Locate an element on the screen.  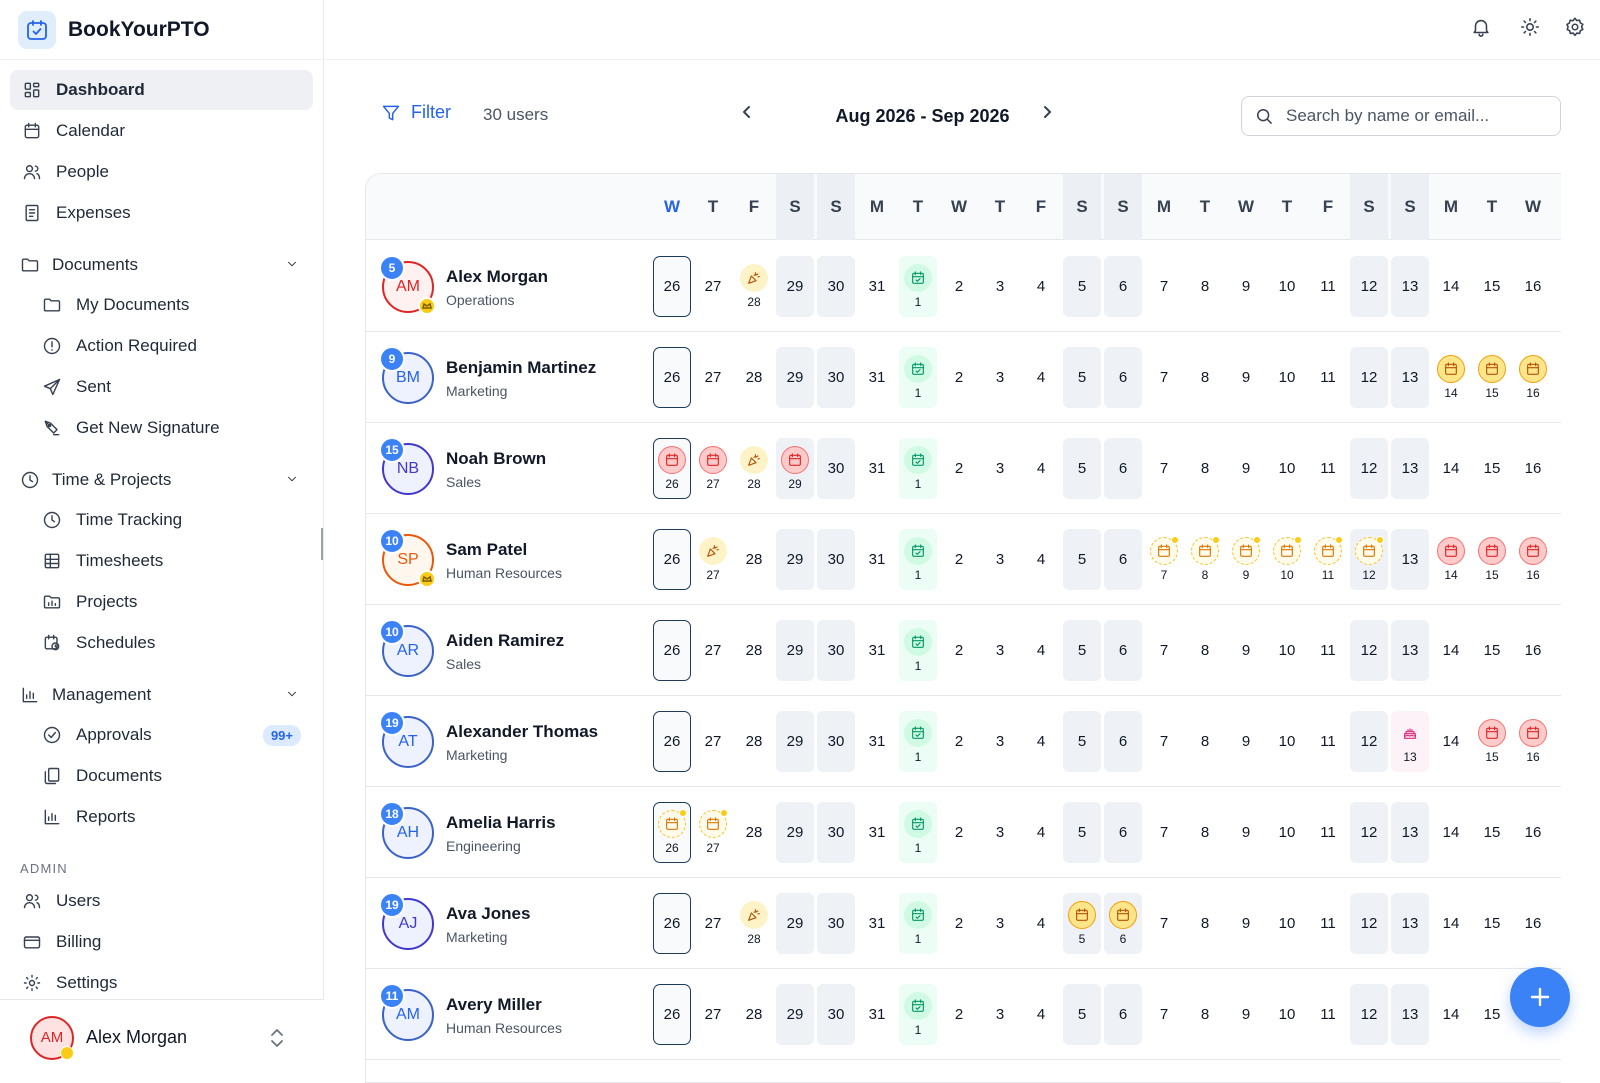
sidebar-item-get-new-signature: Get New Signature is located at coordinates (161, 428).